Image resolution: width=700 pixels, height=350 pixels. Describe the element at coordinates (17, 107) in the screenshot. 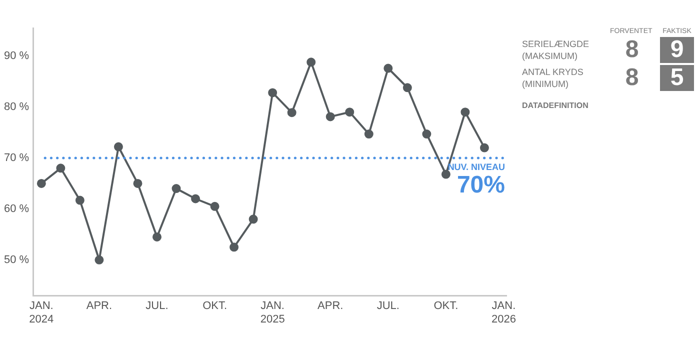

I see `y-tick-label: 80 %` at that location.